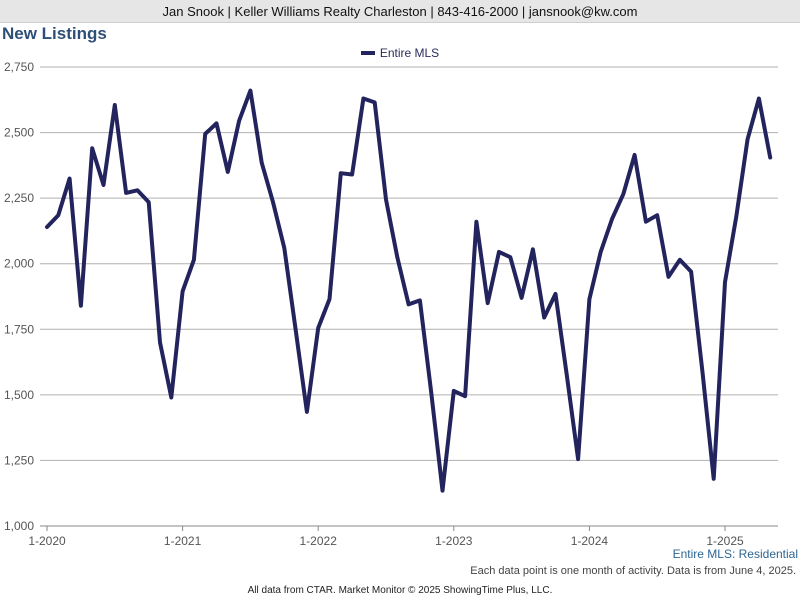  Describe the element at coordinates (183, 541) in the screenshot. I see `x-tick-label: 1-2021` at that location.